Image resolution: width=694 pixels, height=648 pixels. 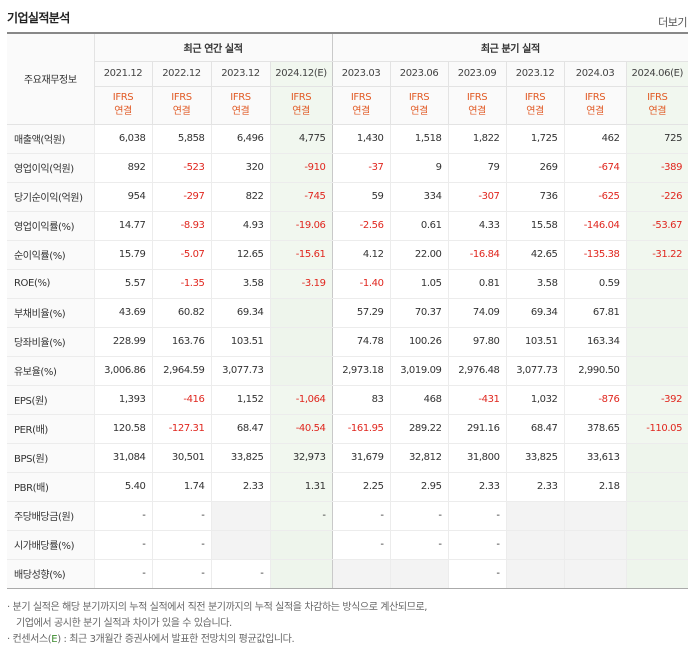 What do you see at coordinates (122, 284) in the screenshot?
I see `table-cell: 5.57` at bounding box center [122, 284].